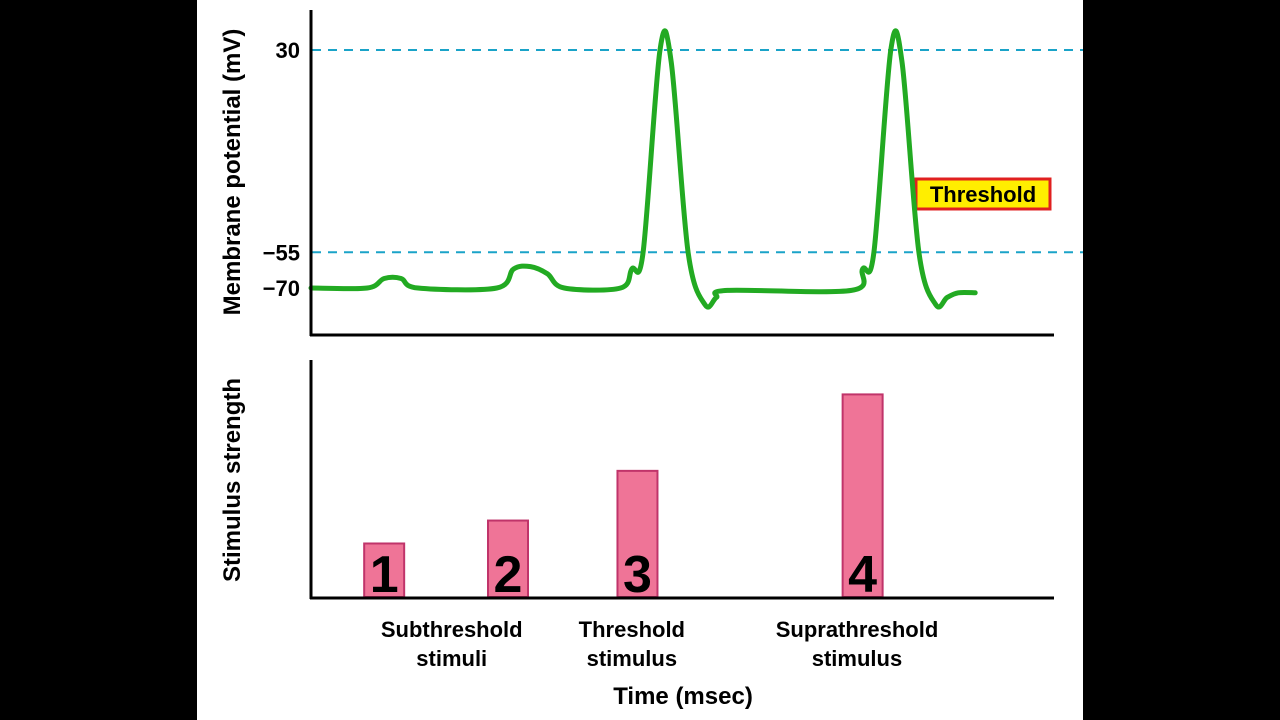  Describe the element at coordinates (232, 480) in the screenshot. I see `stimulus-strength-y-label: Stimulus strength` at that location.